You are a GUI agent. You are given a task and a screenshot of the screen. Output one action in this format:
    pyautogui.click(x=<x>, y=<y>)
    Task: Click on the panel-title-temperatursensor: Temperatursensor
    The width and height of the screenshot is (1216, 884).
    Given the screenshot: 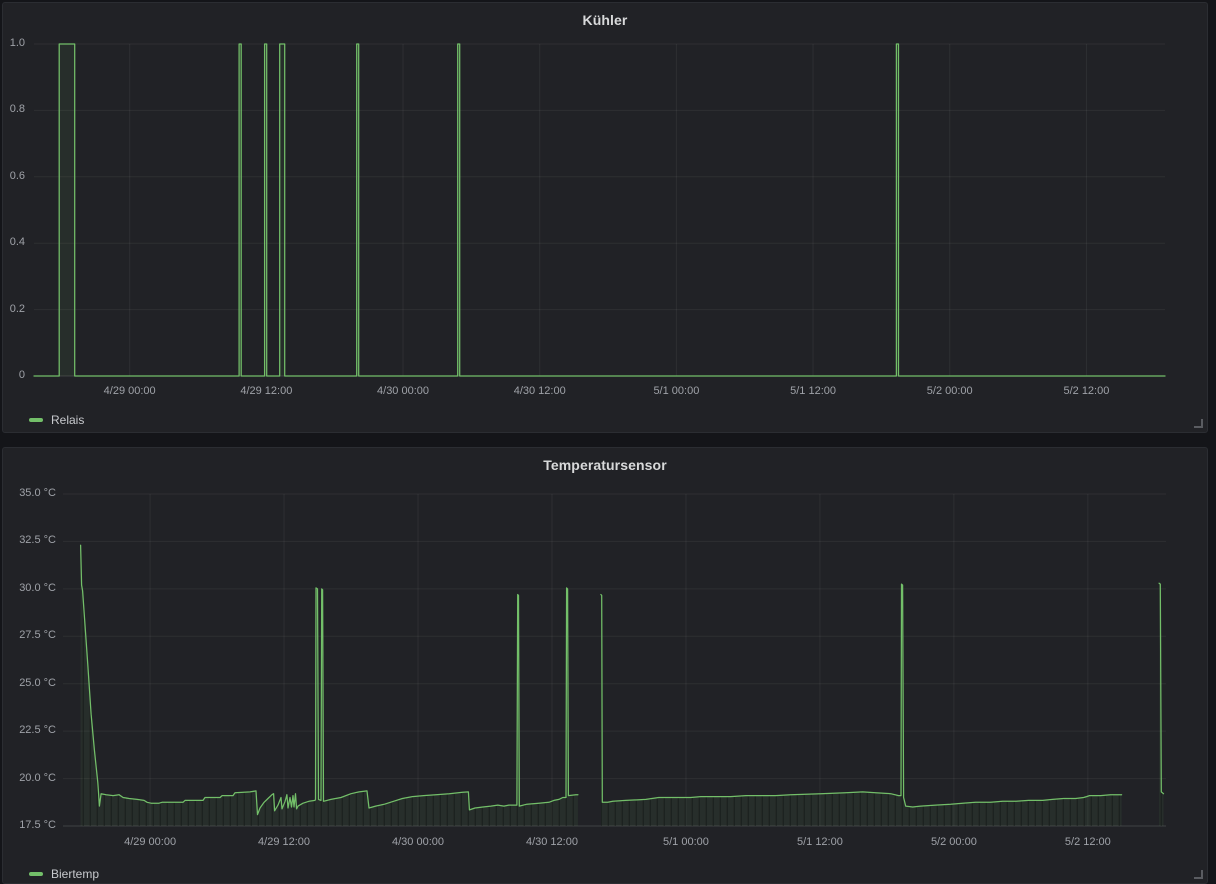 What is the action you would take?
    pyautogui.click(x=605, y=465)
    